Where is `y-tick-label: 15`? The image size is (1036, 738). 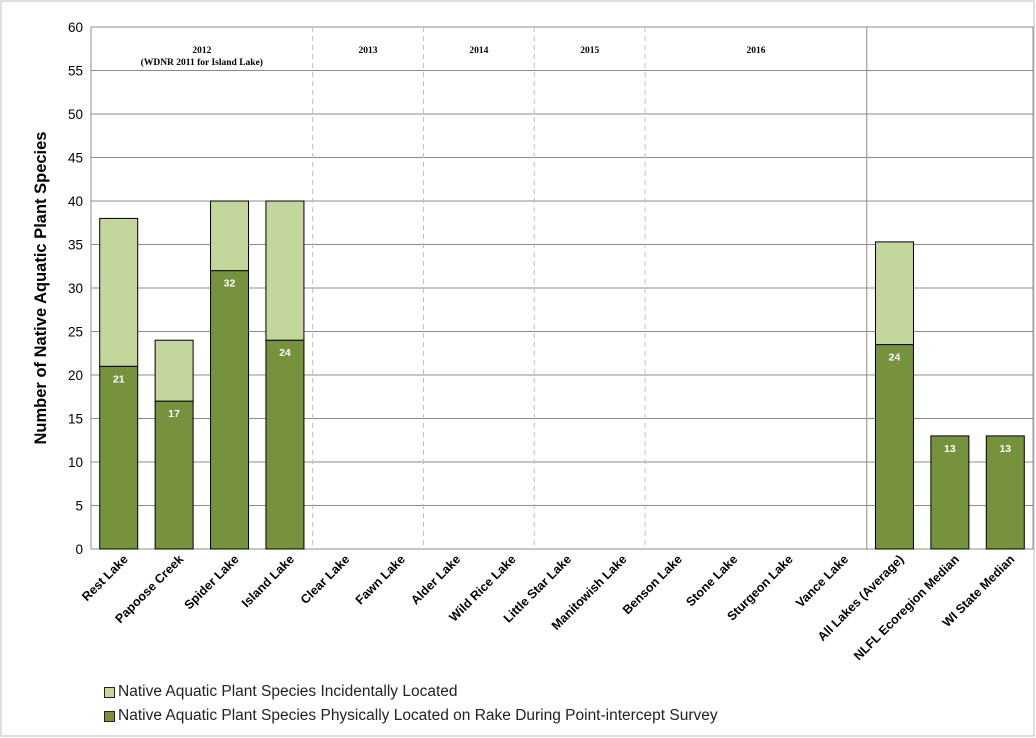 y-tick-label: 15 is located at coordinates (75, 419).